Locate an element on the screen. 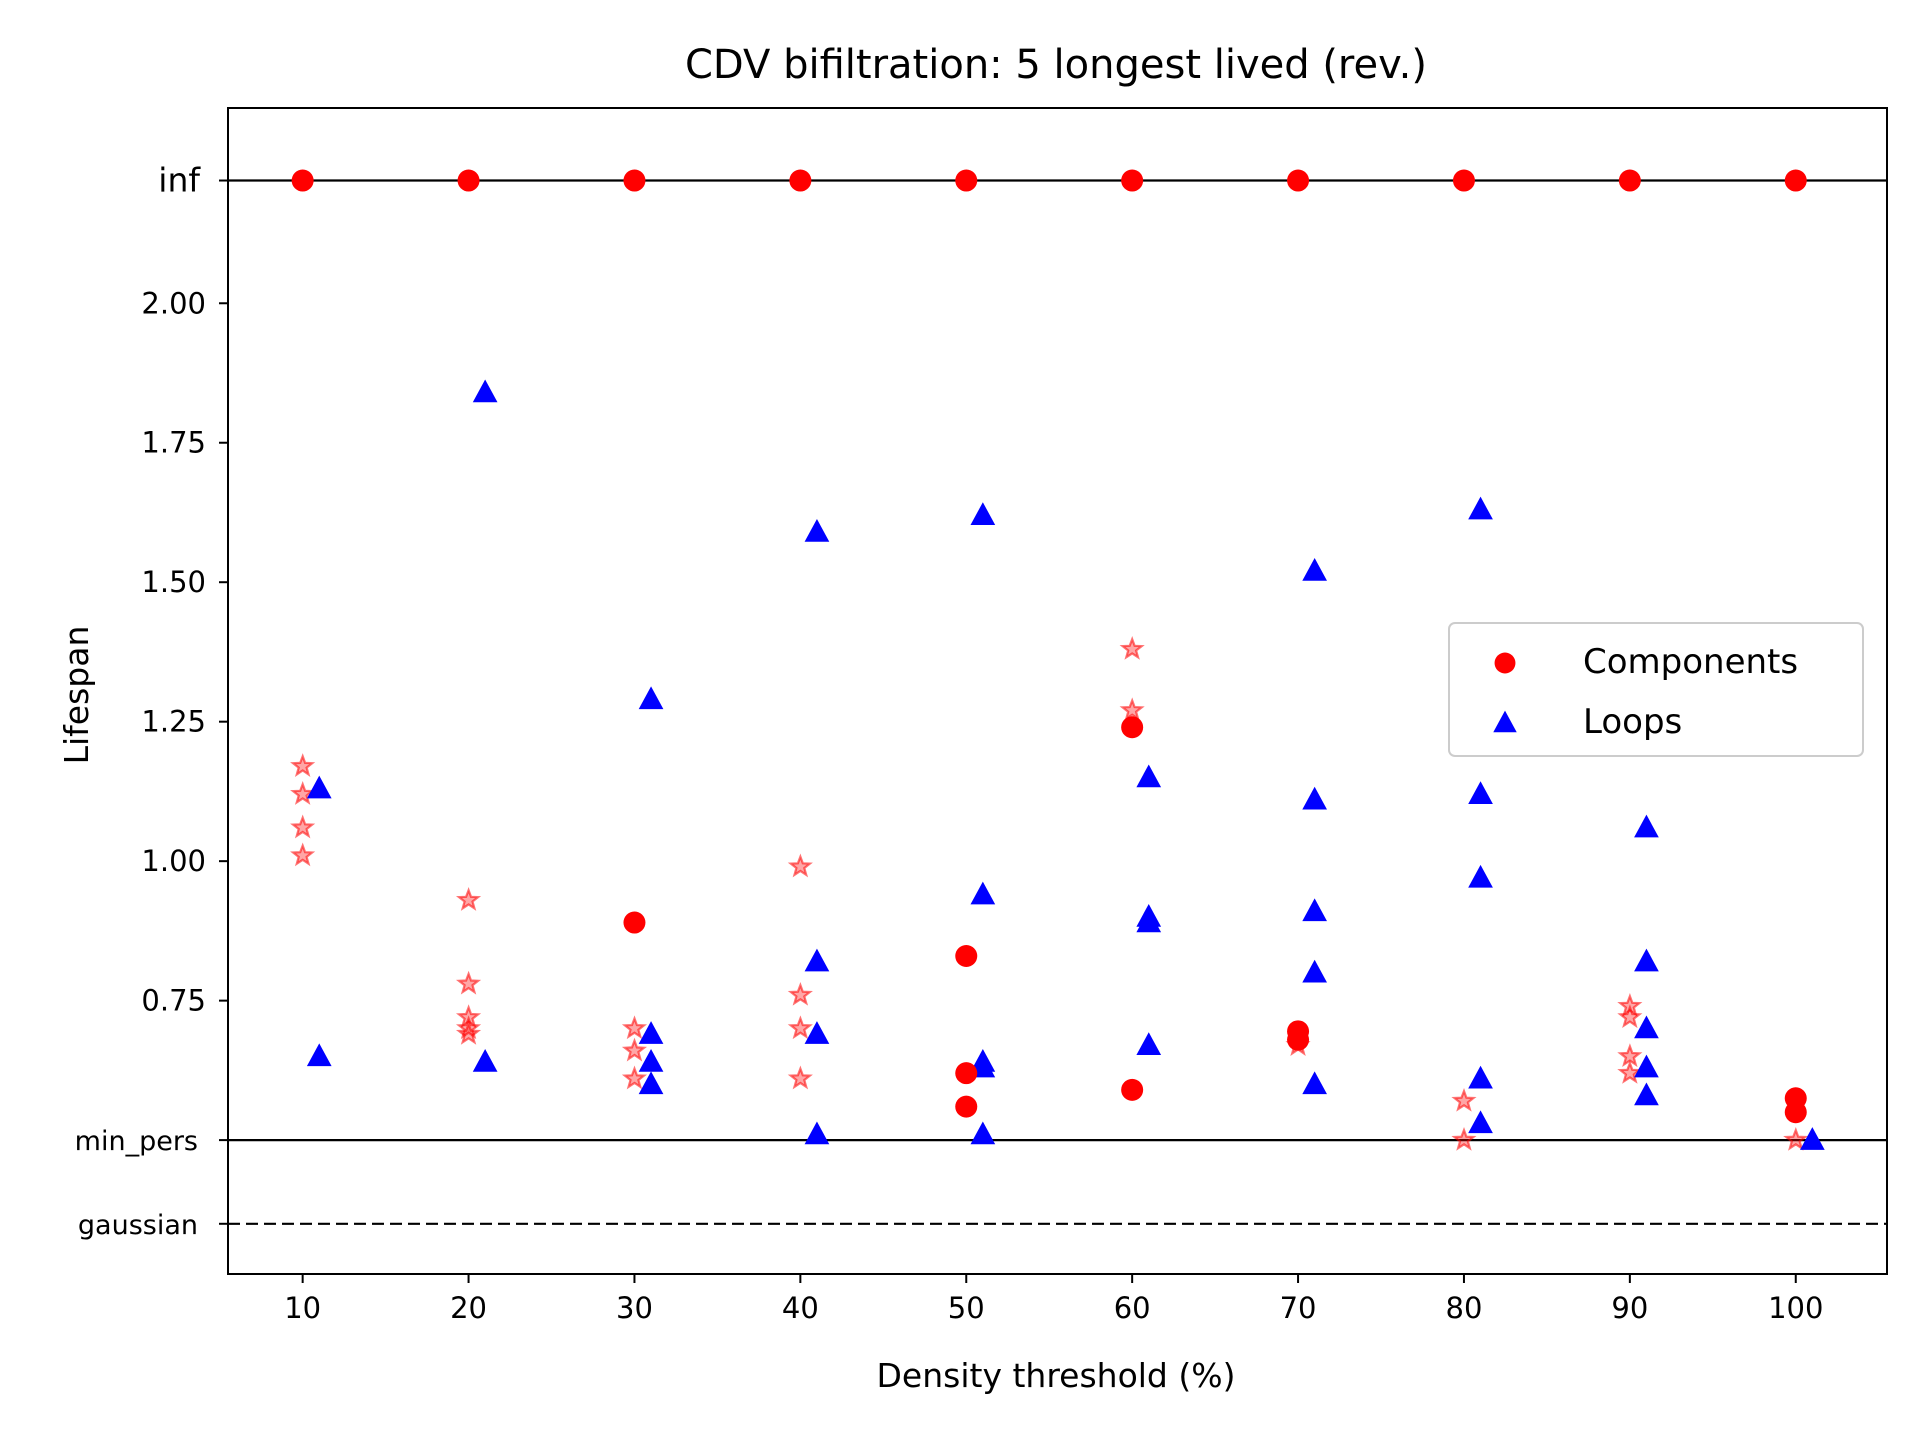  legend-box is located at coordinates (1656, 689).